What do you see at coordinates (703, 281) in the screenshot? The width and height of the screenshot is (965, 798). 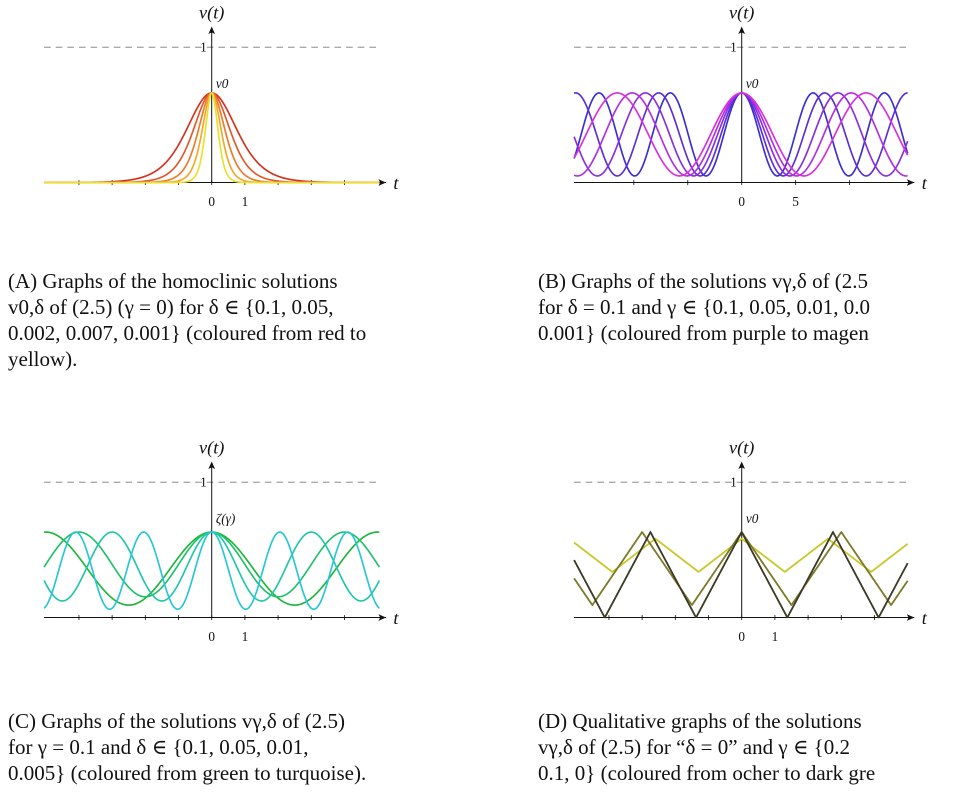 I see `caption-b-line-1: (B) Graphs of the solutions vγ,δ of (2.5` at bounding box center [703, 281].